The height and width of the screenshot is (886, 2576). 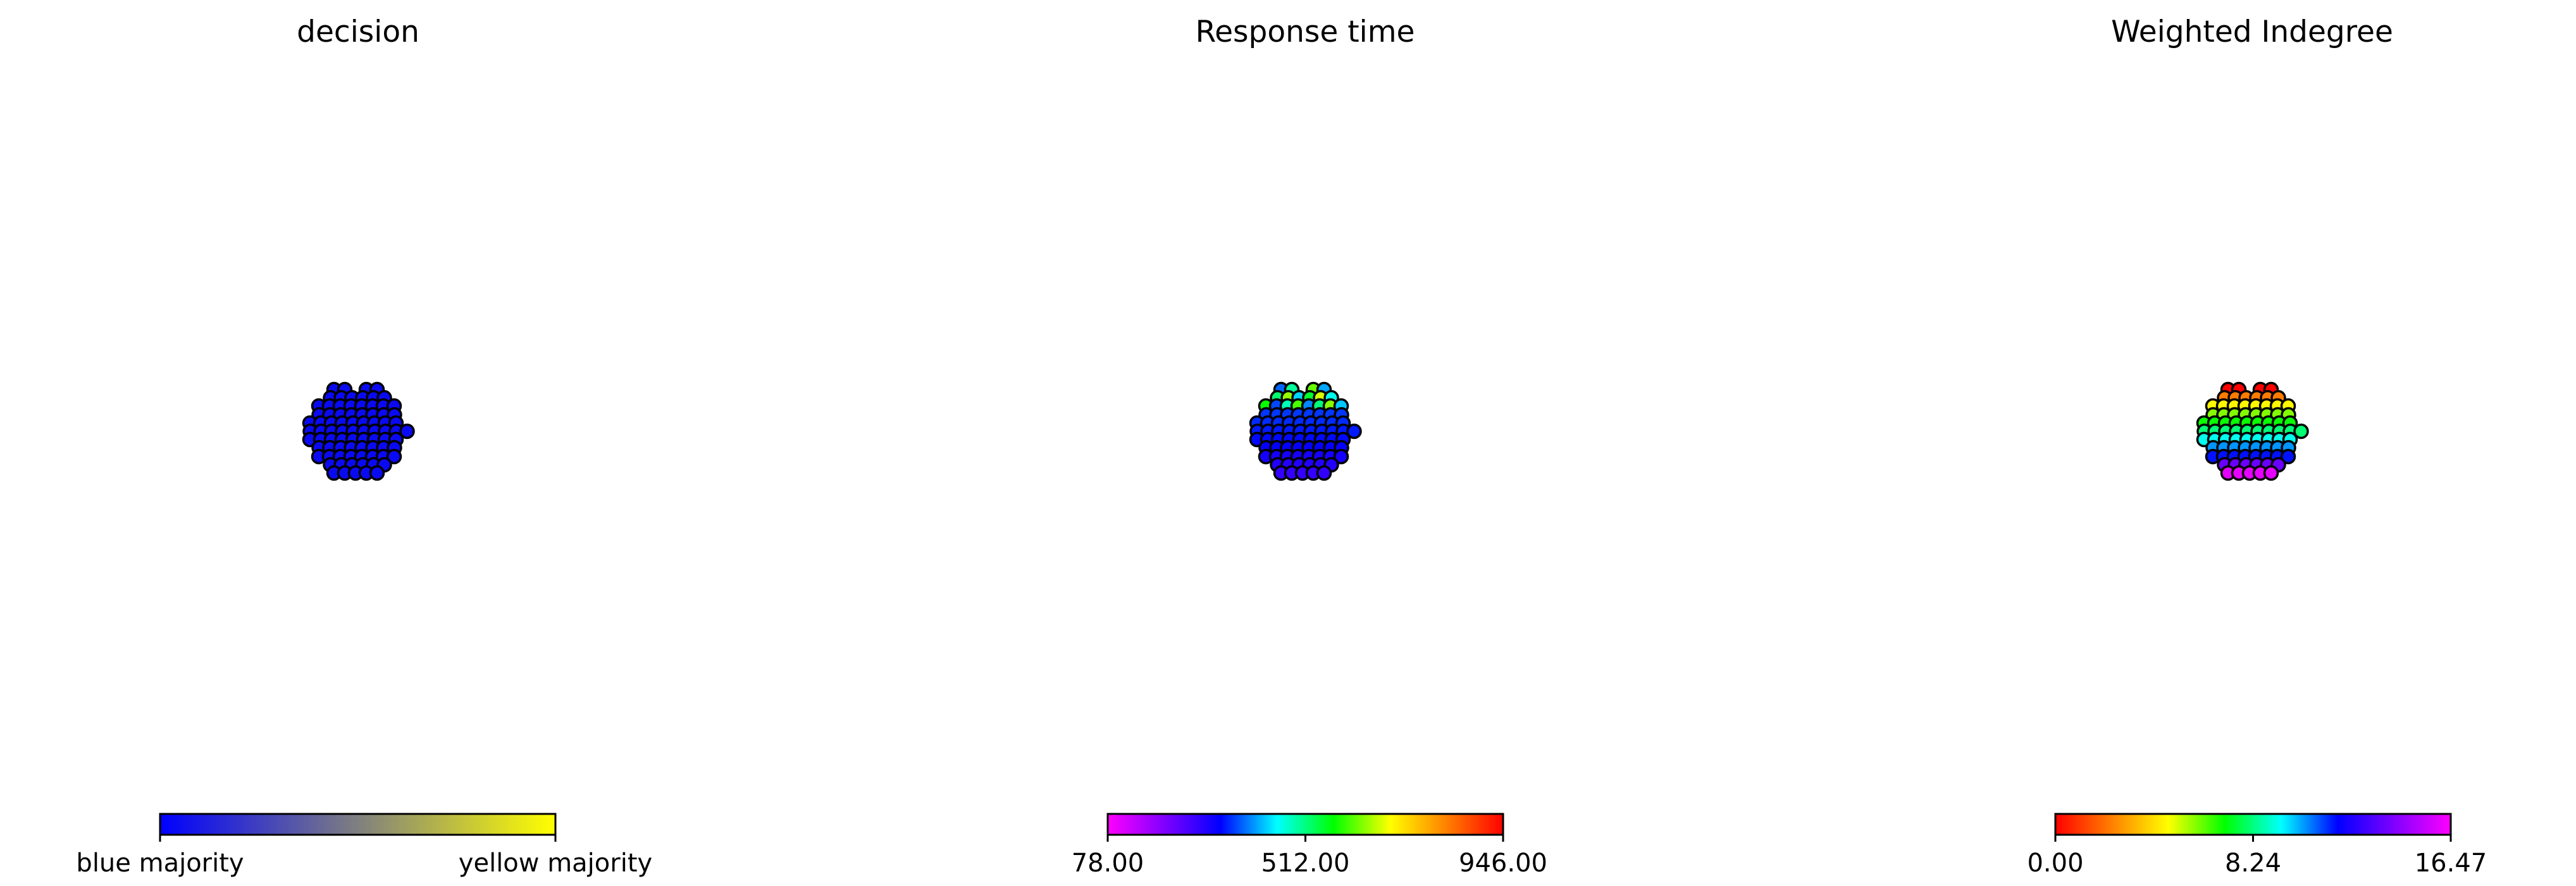 What do you see at coordinates (2055, 863) in the screenshot?
I see `colorbar-tick-label-weighted-indegree-0: 0.00` at bounding box center [2055, 863].